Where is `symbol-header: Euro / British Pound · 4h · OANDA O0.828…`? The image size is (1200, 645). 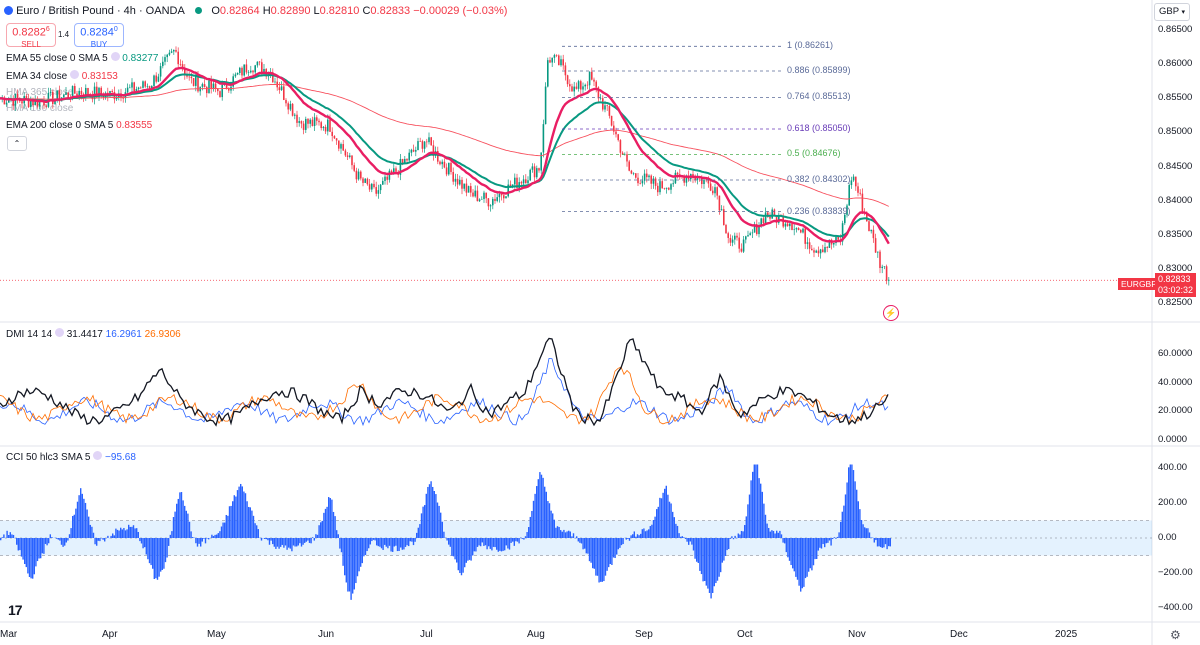 symbol-header: Euro / British Pound · 4h · OANDA O0.828… is located at coordinates (255, 11).